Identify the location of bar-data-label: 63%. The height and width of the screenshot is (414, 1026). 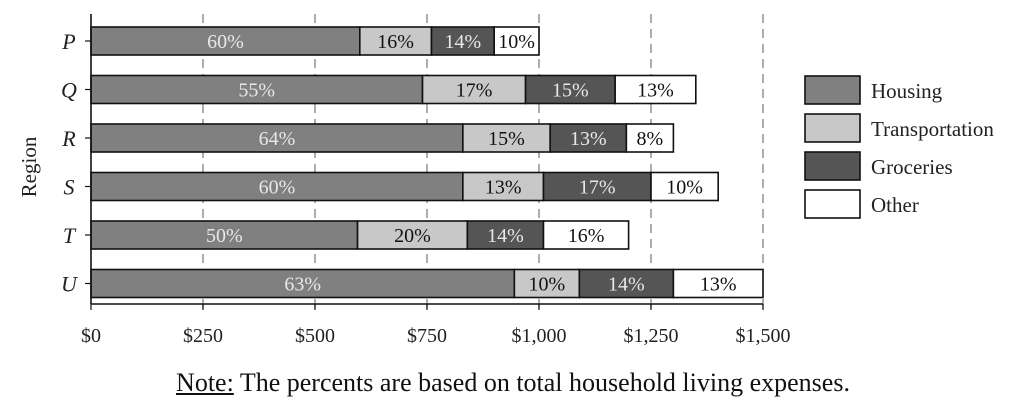
(302, 285).